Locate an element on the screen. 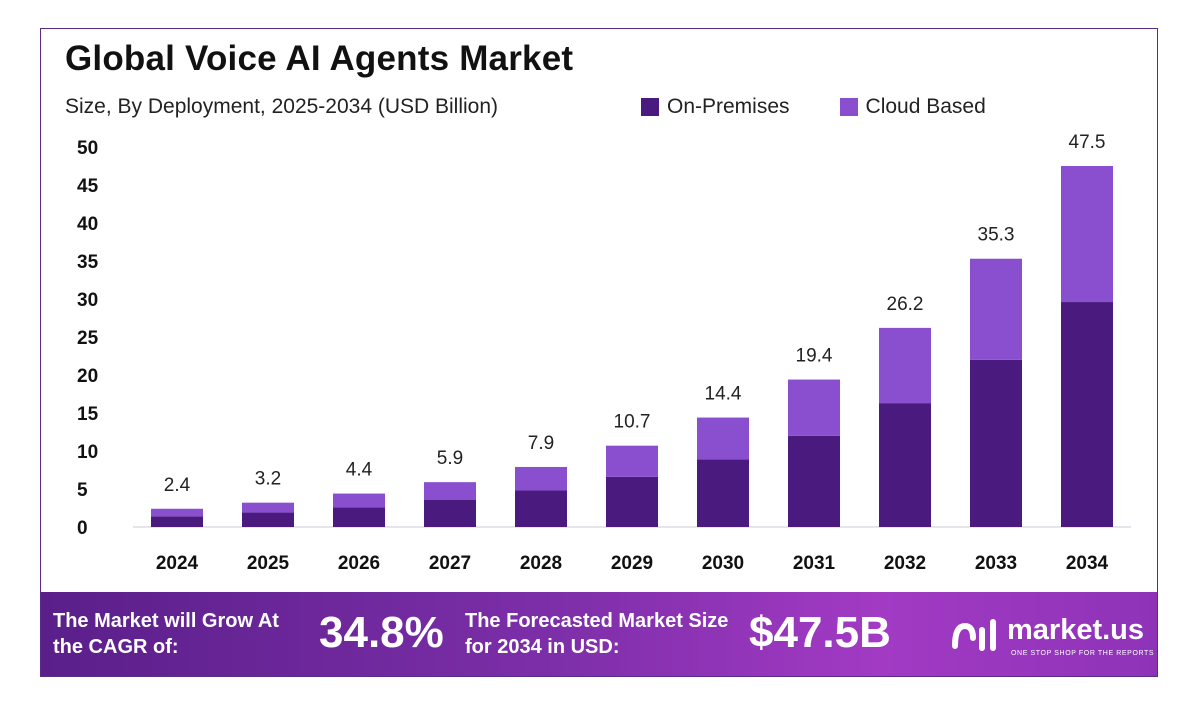 This screenshot has width=1200, height=710. y-tick-label: 50 is located at coordinates (87, 148).